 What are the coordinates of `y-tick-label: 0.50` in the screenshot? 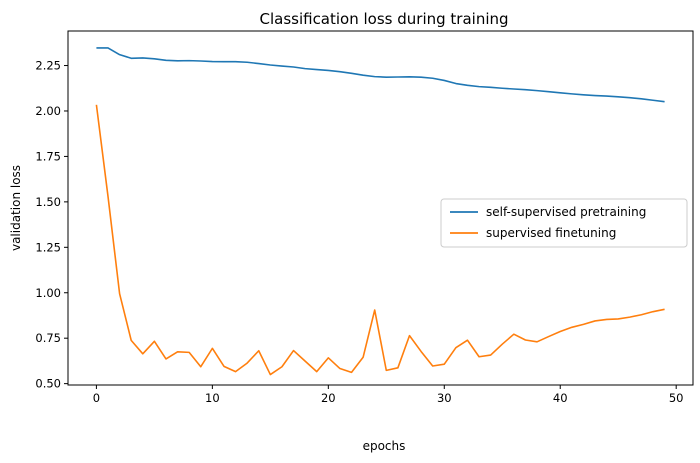 It's located at (48, 384).